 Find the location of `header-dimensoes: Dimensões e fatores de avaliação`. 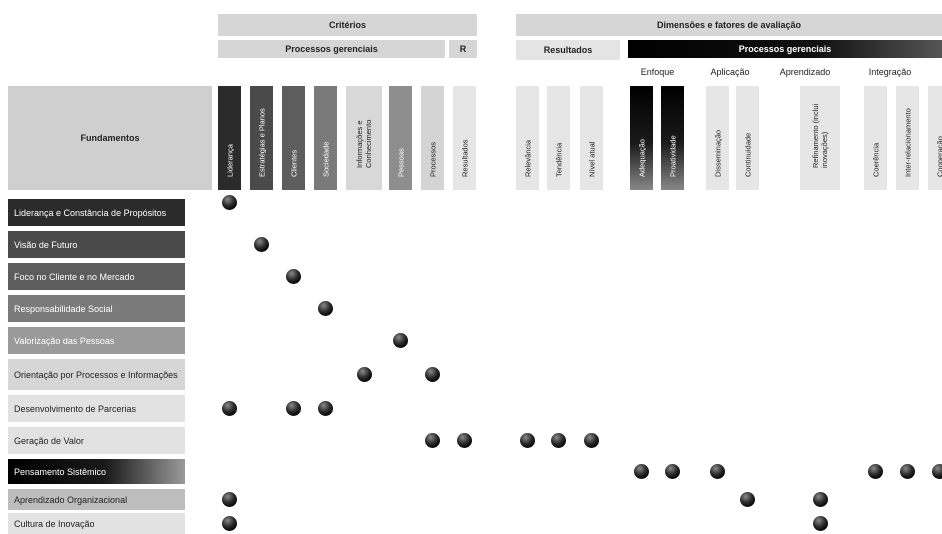

header-dimensoes: Dimensões e fatores de avaliação is located at coordinates (729, 25).